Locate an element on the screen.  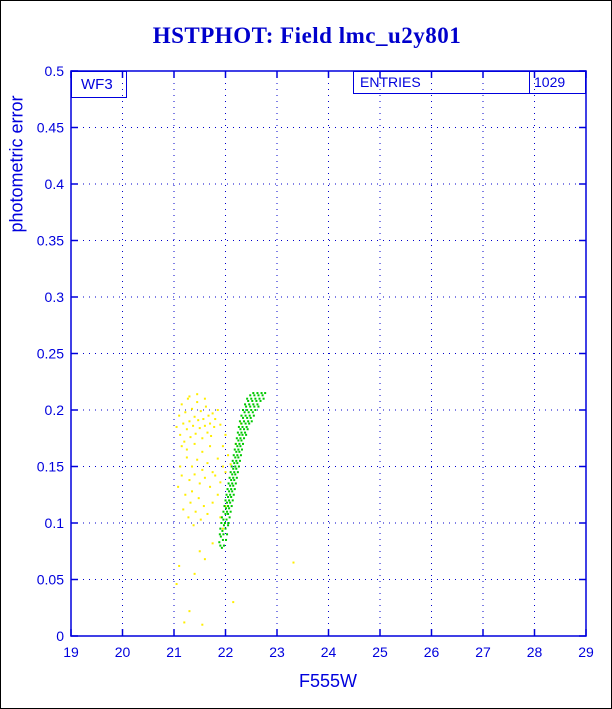
svg-text: 0.3 is located at coordinates (55, 297).